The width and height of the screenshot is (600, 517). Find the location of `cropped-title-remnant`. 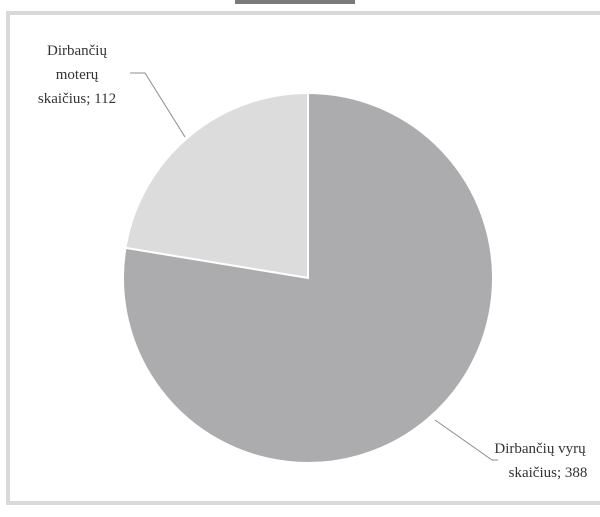

cropped-title-remnant is located at coordinates (295, 2).